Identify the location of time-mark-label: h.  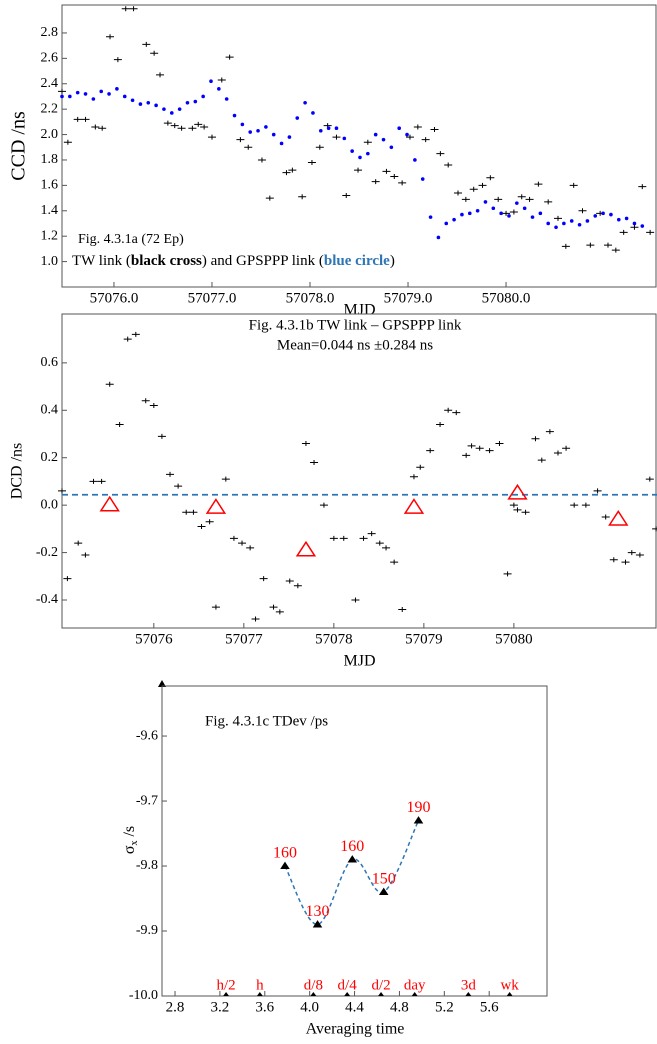
(260, 985).